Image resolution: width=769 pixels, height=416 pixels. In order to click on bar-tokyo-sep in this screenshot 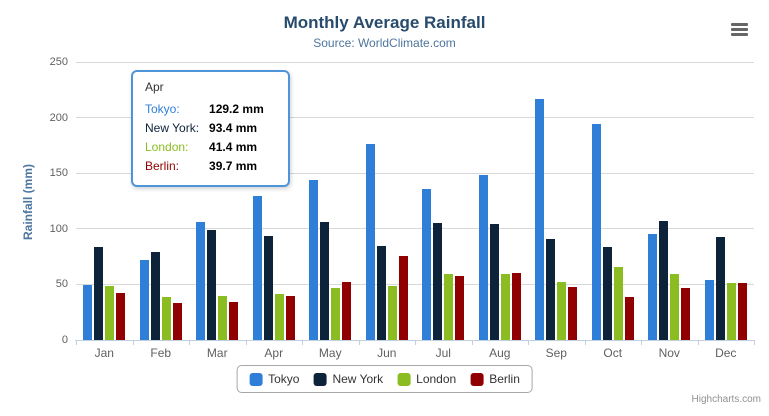, I will do `click(540, 219)`.